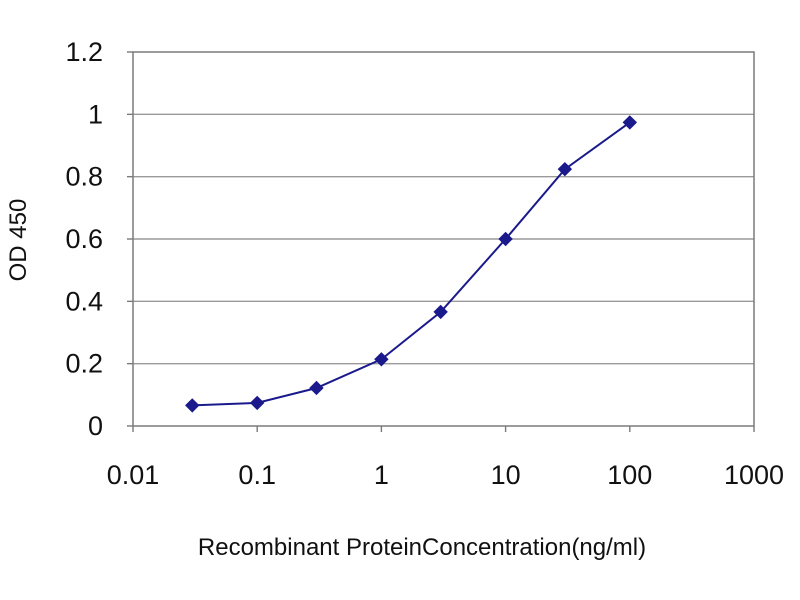 The image size is (800, 600). Describe the element at coordinates (84, 239) in the screenshot. I see `y-tick-label: 0.6` at that location.